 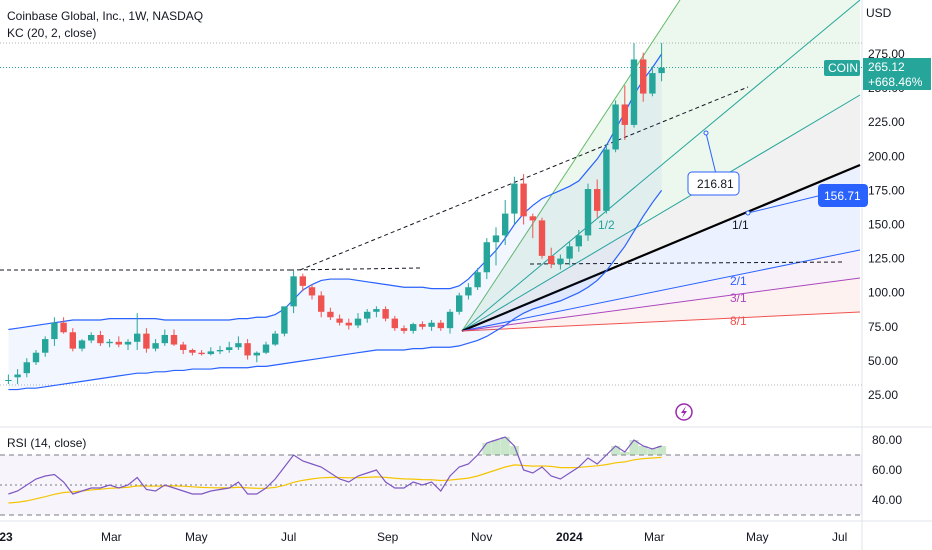 I want to click on callout-connector-a, so click(x=711, y=153).